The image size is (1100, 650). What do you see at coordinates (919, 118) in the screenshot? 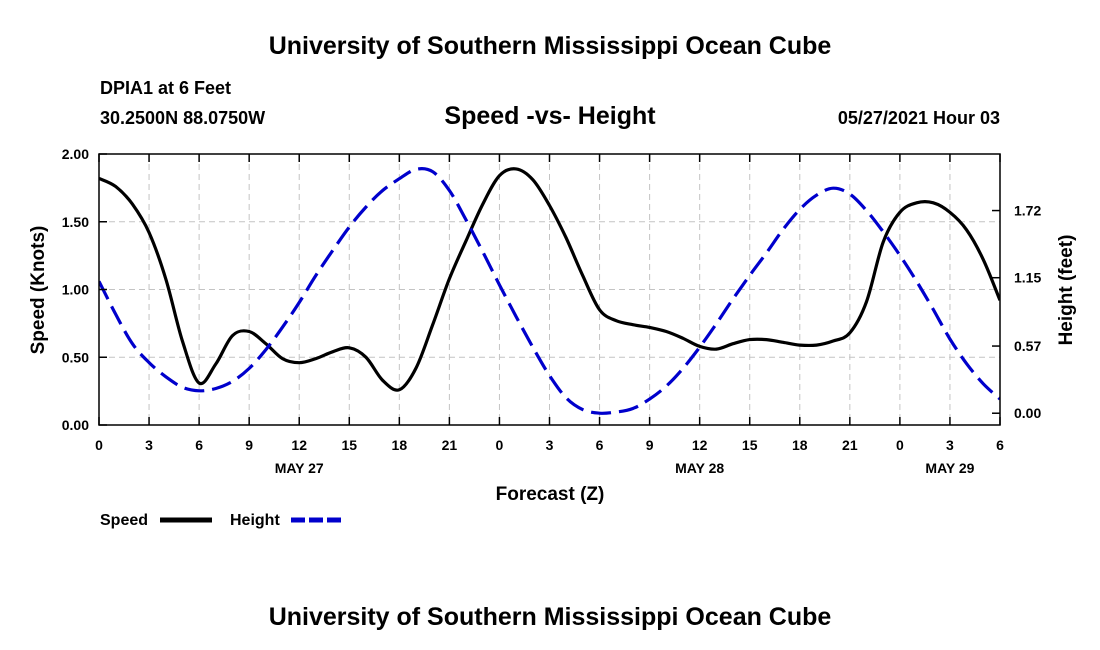
I see `forecast-datetime: 05/27/2021 Hour 03` at bounding box center [919, 118].